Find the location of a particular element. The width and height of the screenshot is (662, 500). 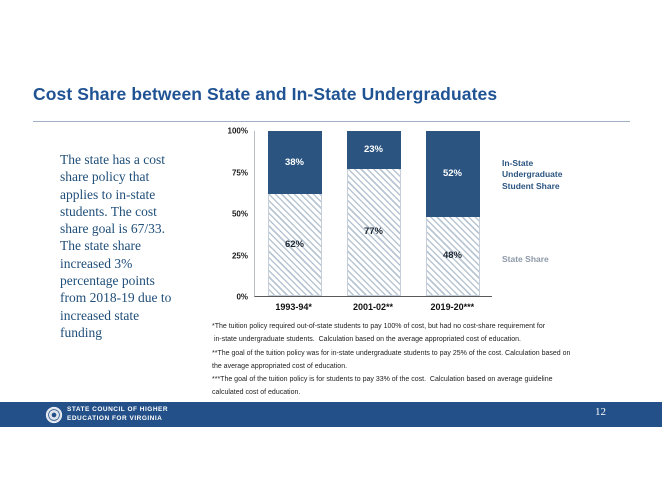

x-axis-label: 1993-94* is located at coordinates (293, 307).